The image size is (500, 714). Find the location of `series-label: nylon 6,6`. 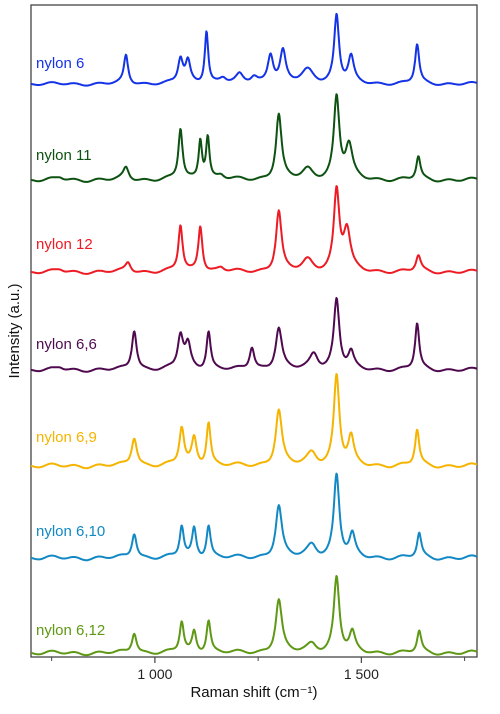

series-label: nylon 6,6 is located at coordinates (66, 344).